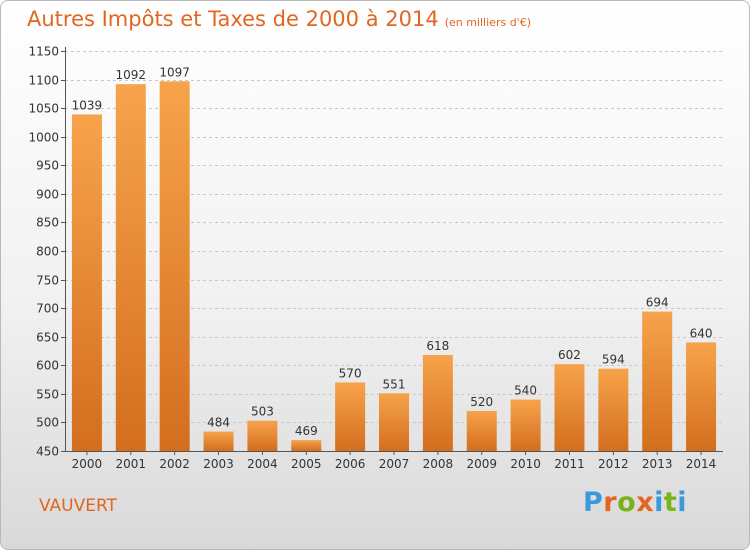  I want to click on proxiti-logo: Proxiti, so click(635, 502).